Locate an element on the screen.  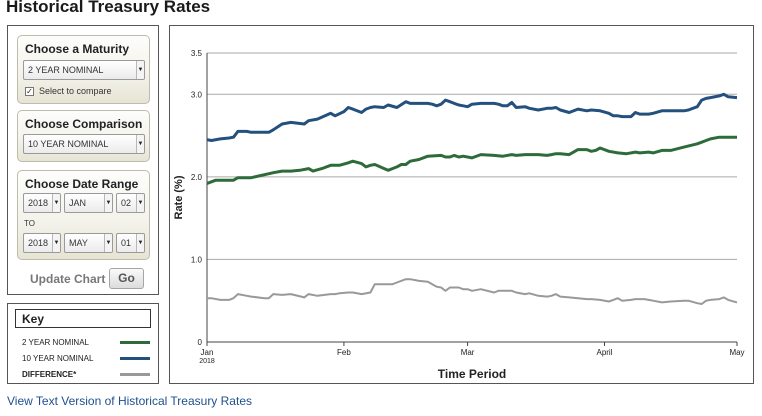
key-swatch-2-year is located at coordinates (135, 342).